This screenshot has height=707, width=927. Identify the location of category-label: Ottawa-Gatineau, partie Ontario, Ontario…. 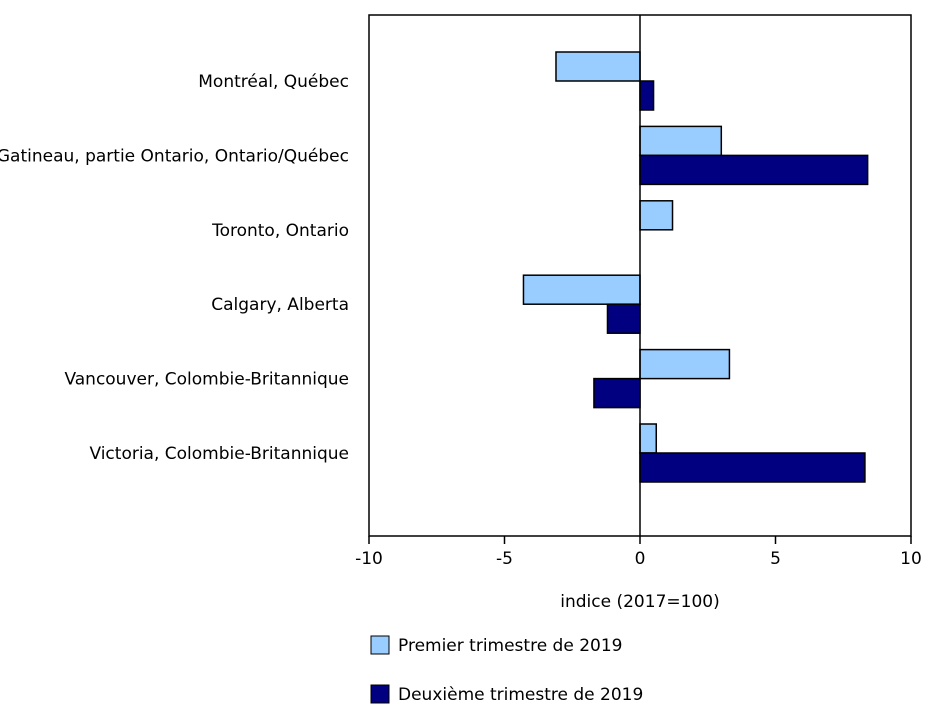
(174, 156).